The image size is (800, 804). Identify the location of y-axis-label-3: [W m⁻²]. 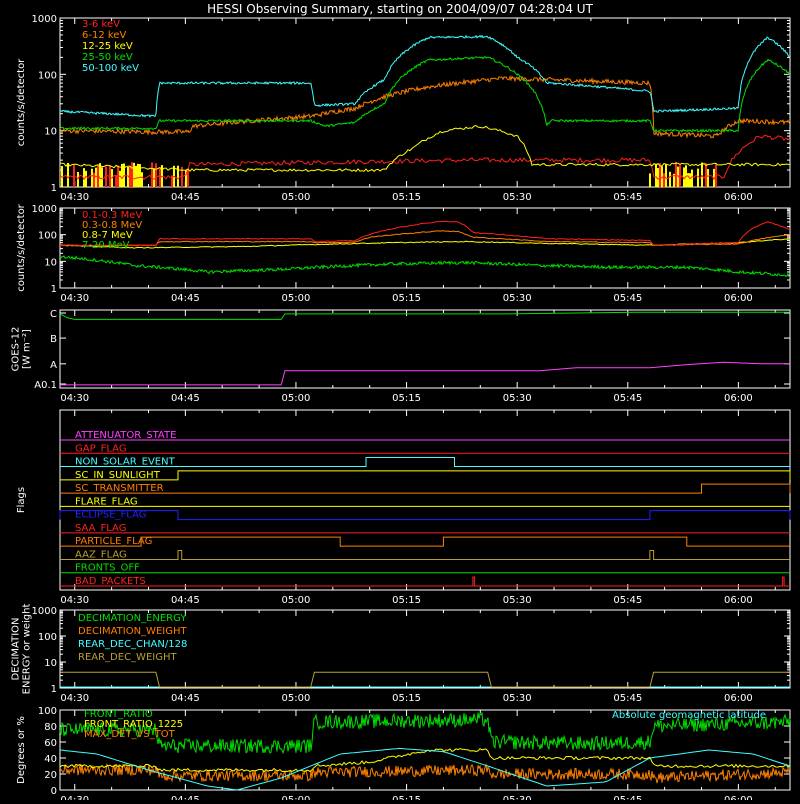
(27, 349).